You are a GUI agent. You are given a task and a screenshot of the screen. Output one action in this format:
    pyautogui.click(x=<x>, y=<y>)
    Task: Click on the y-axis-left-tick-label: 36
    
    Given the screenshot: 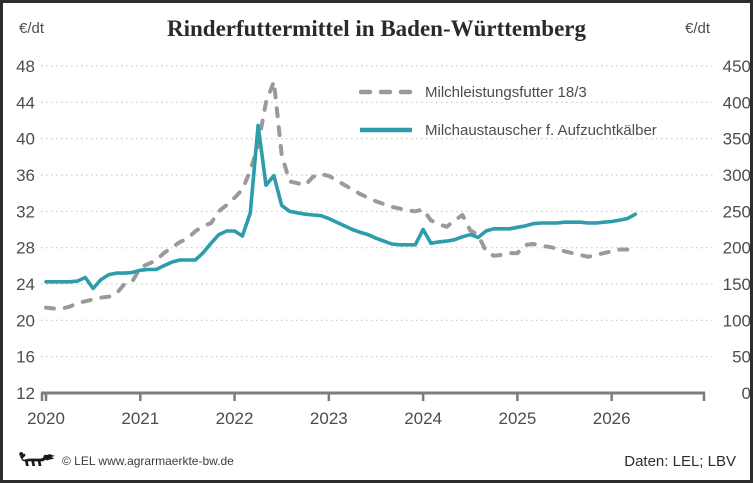 What is the action you would take?
    pyautogui.click(x=25, y=175)
    